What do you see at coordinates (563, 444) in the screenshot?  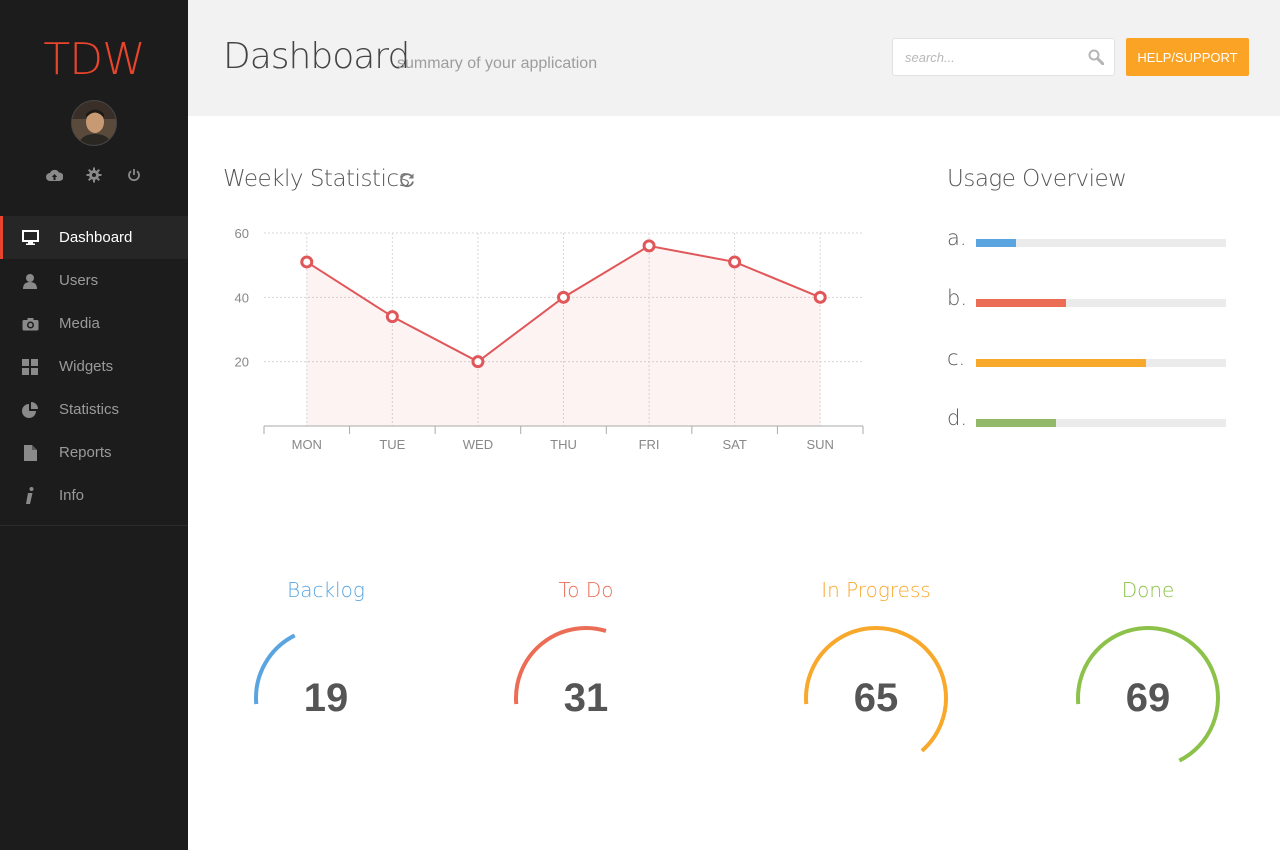 I see `x-tick-label: THU` at bounding box center [563, 444].